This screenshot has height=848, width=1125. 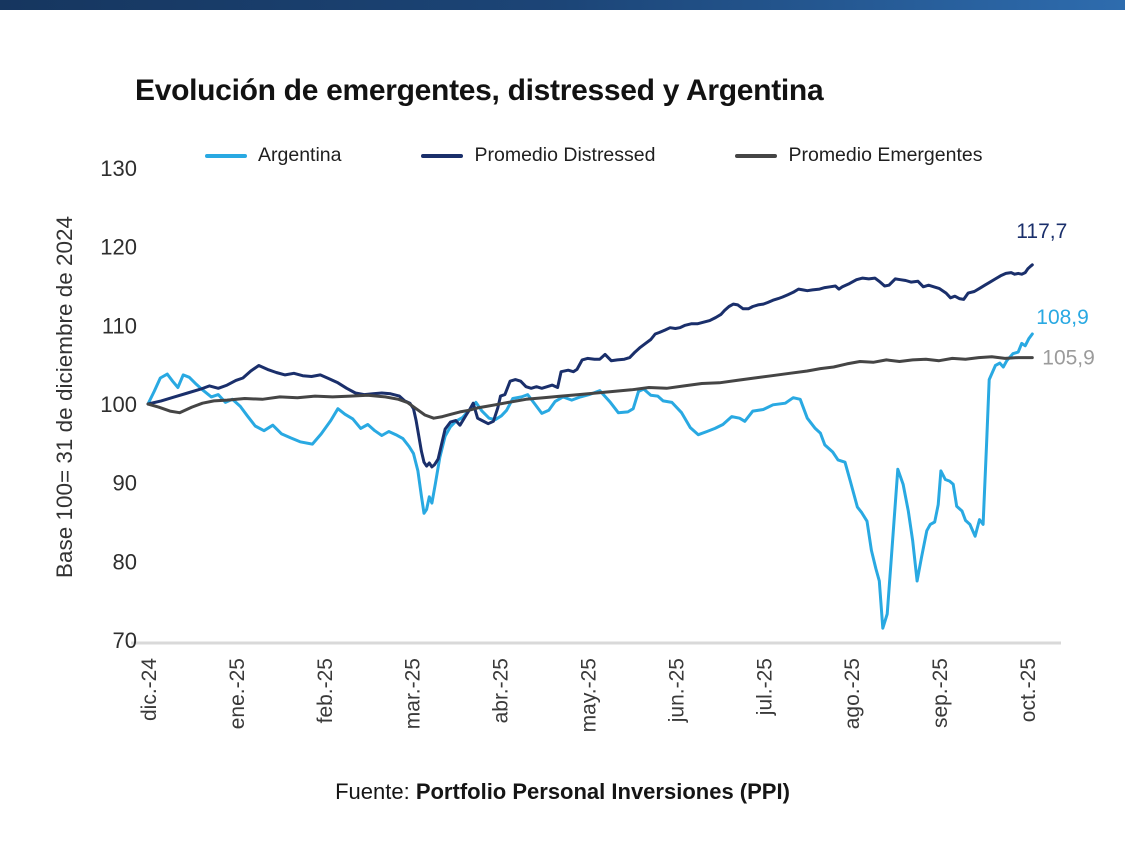 I want to click on x-tick-label: ene.-25, so click(x=237, y=693).